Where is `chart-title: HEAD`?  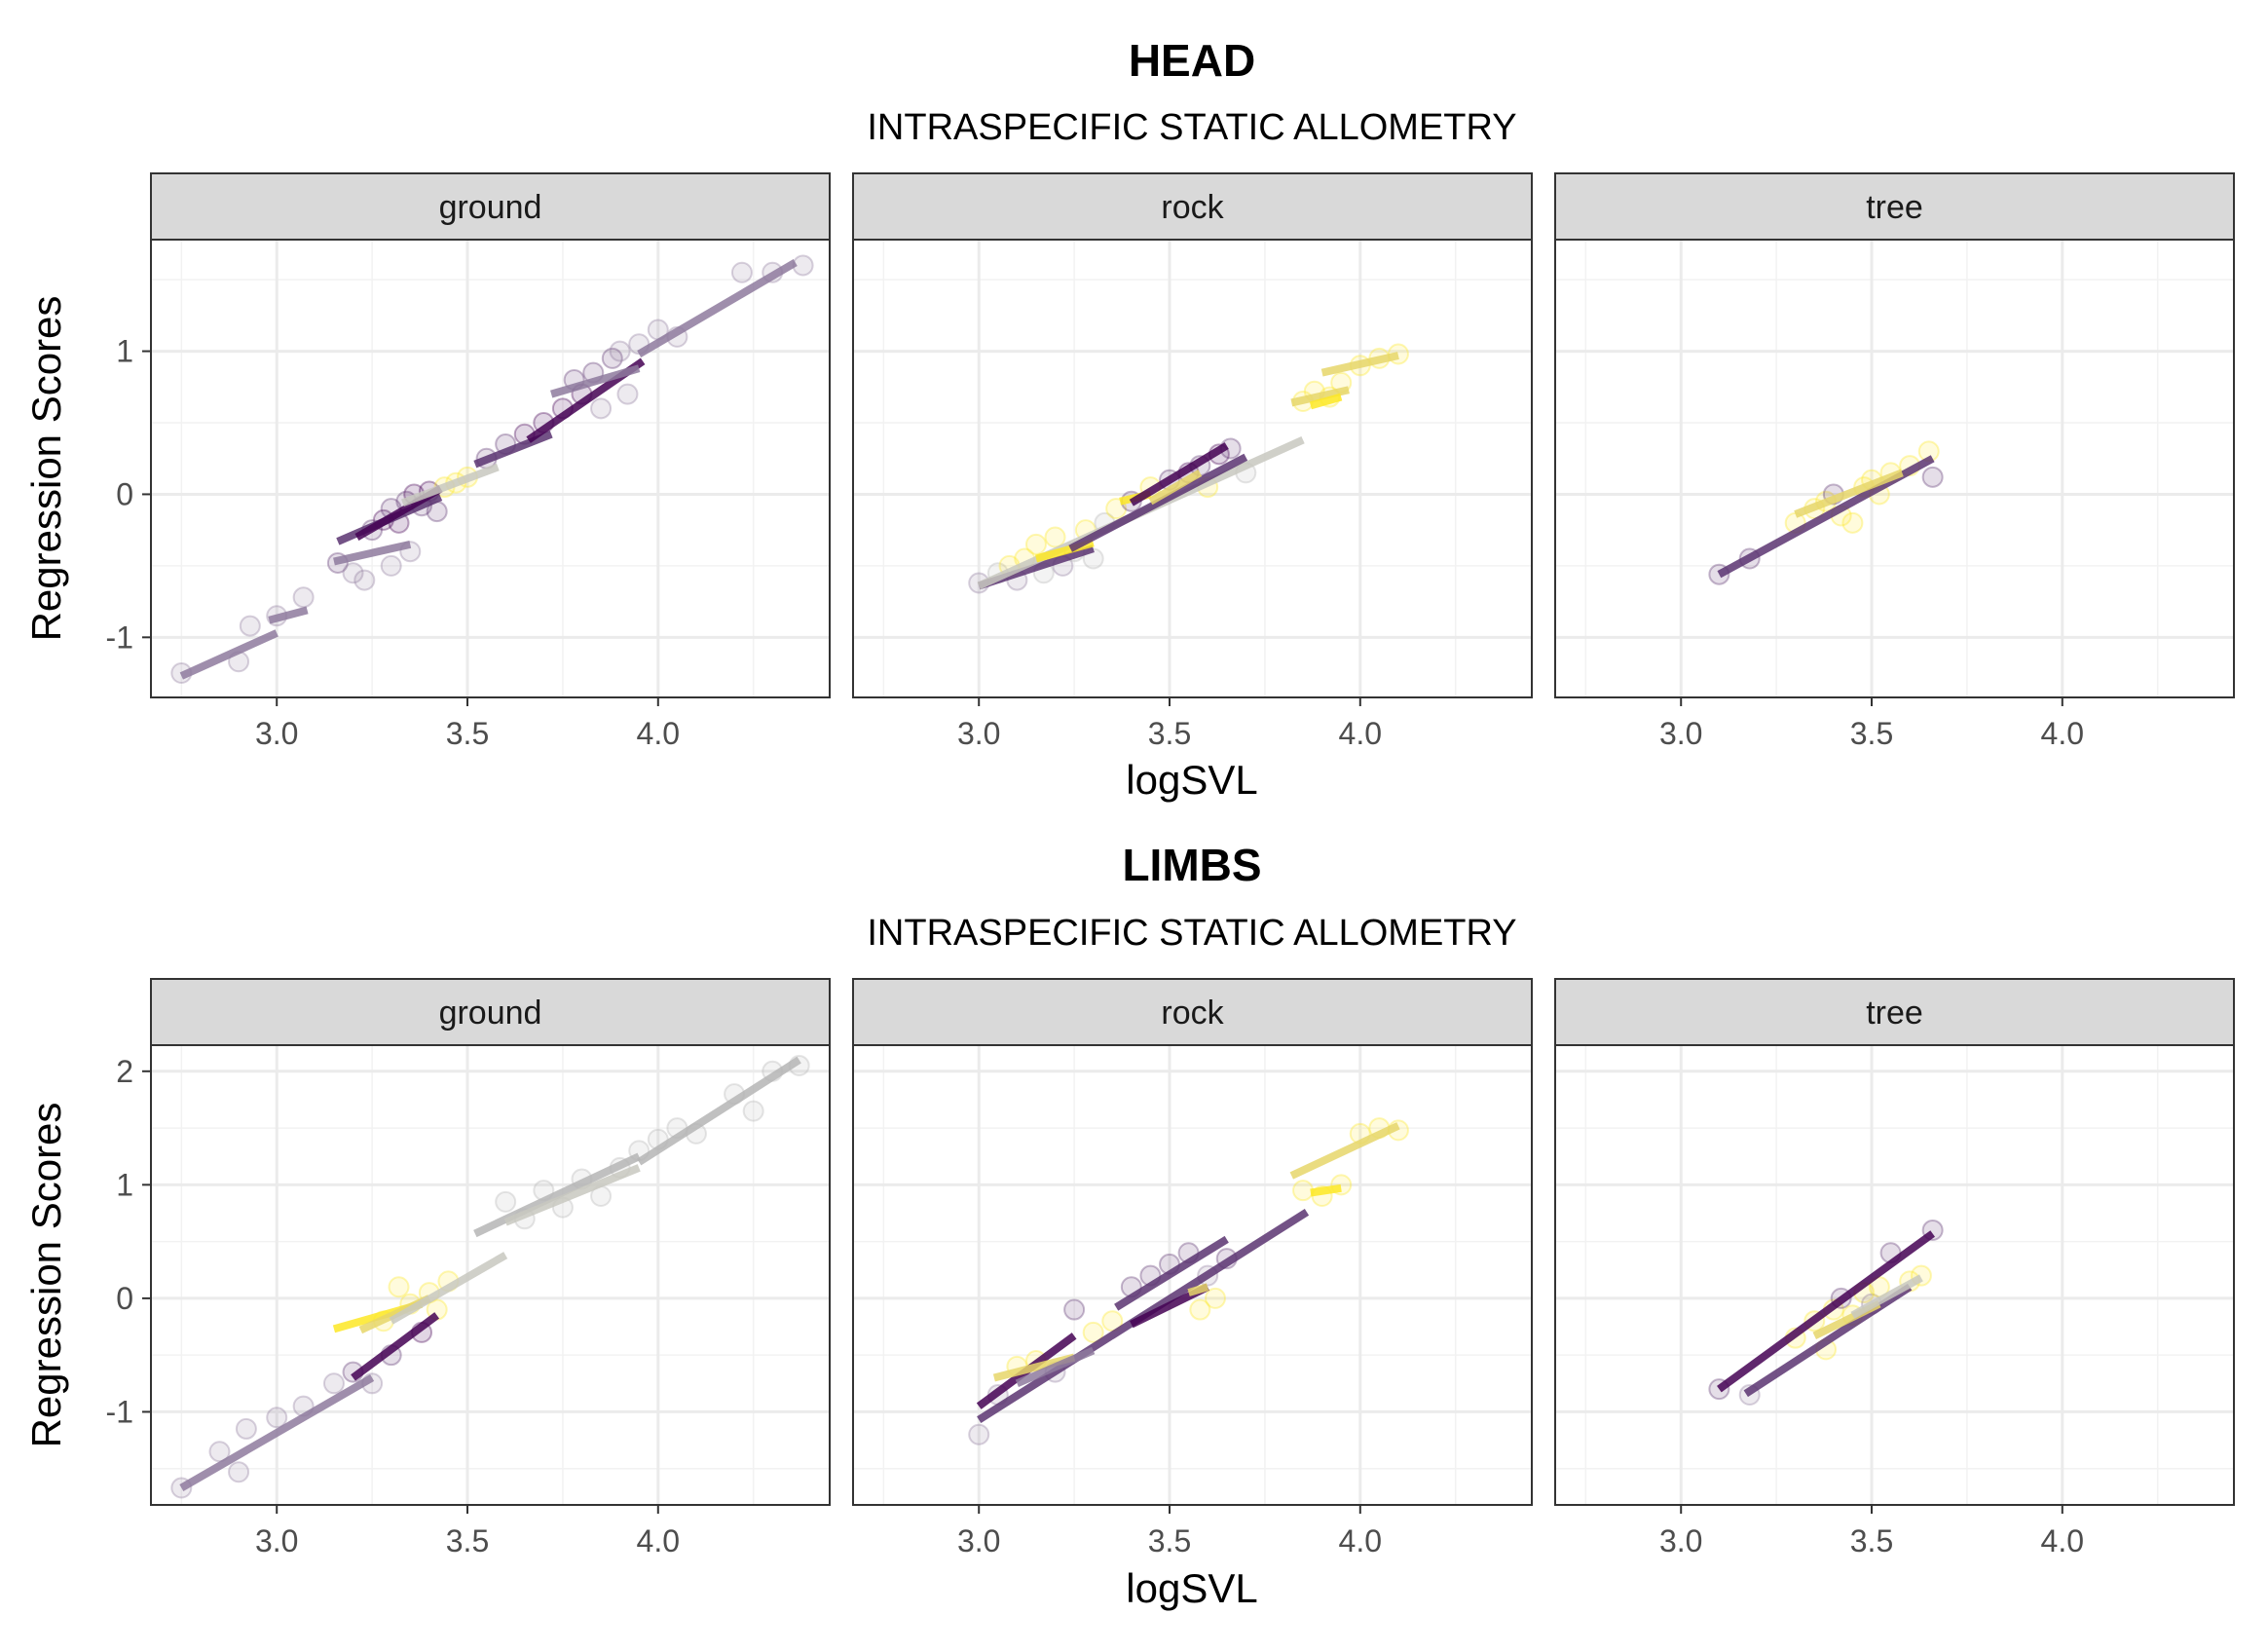
chart-title: HEAD is located at coordinates (1192, 61).